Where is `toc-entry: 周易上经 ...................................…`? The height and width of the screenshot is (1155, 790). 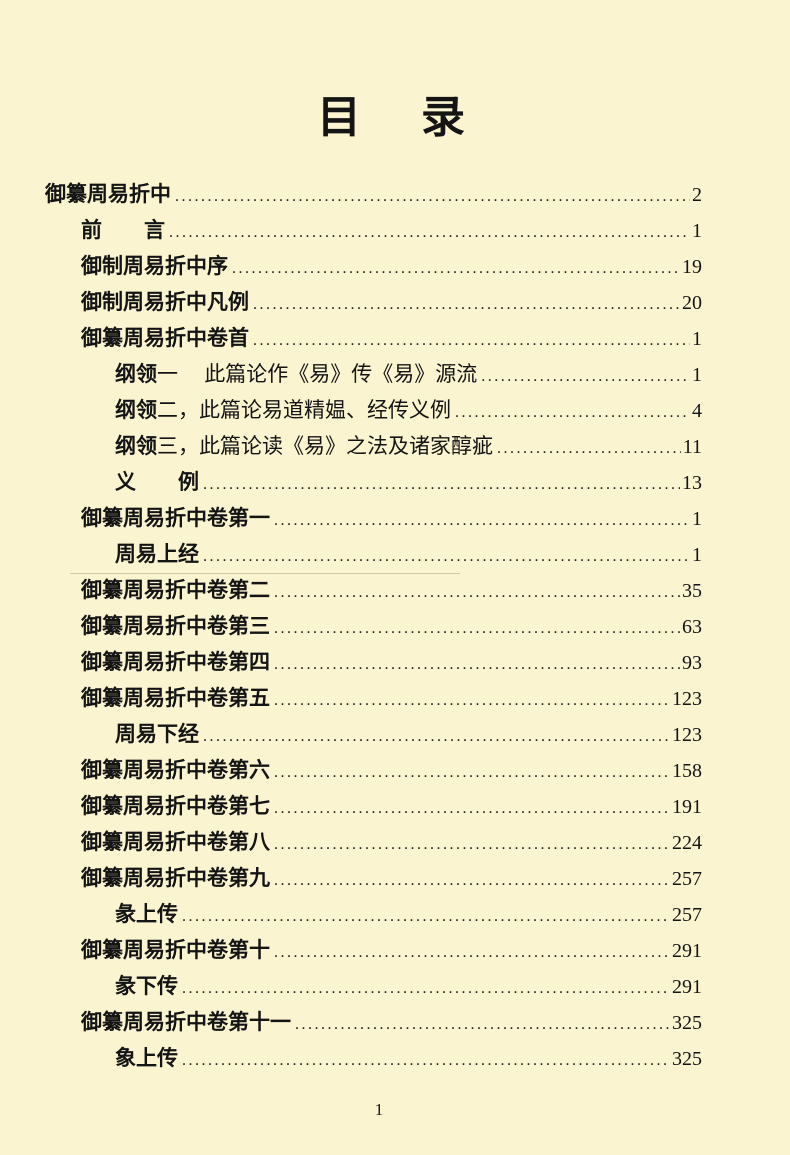
toc-entry: 周易上经 ...................................… is located at coordinates (395, 554).